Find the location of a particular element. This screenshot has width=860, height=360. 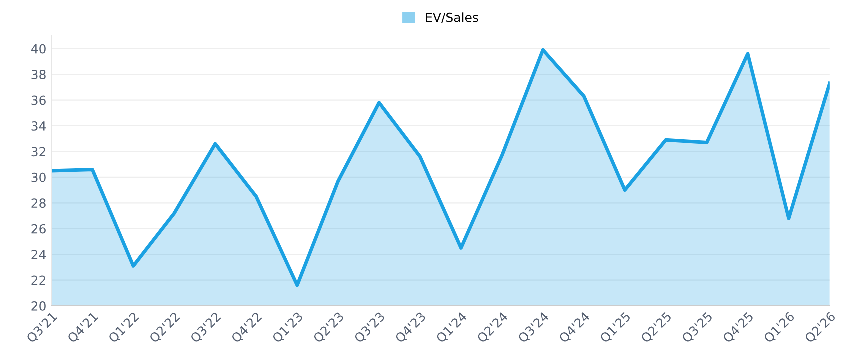

y-tick-label: 32 is located at coordinates (39, 152).